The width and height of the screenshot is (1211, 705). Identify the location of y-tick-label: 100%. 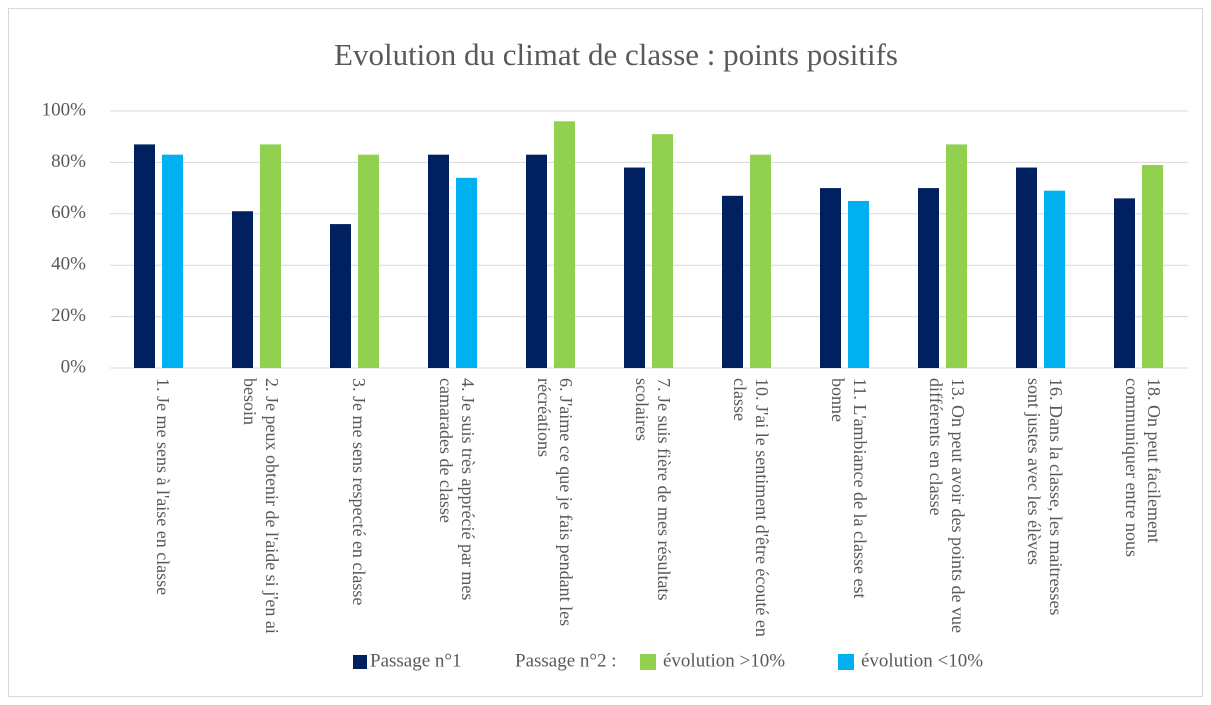
(64, 109).